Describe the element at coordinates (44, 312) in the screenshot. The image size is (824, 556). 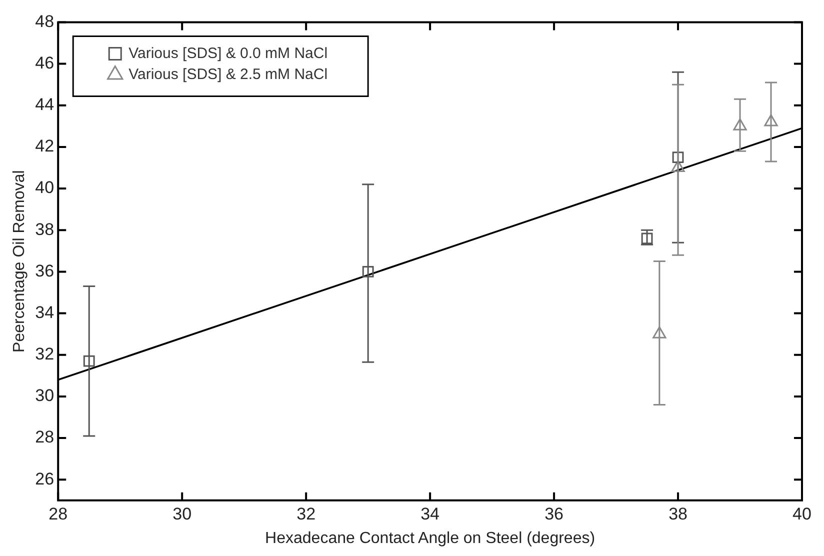
I see `y-tick-label: 34` at that location.